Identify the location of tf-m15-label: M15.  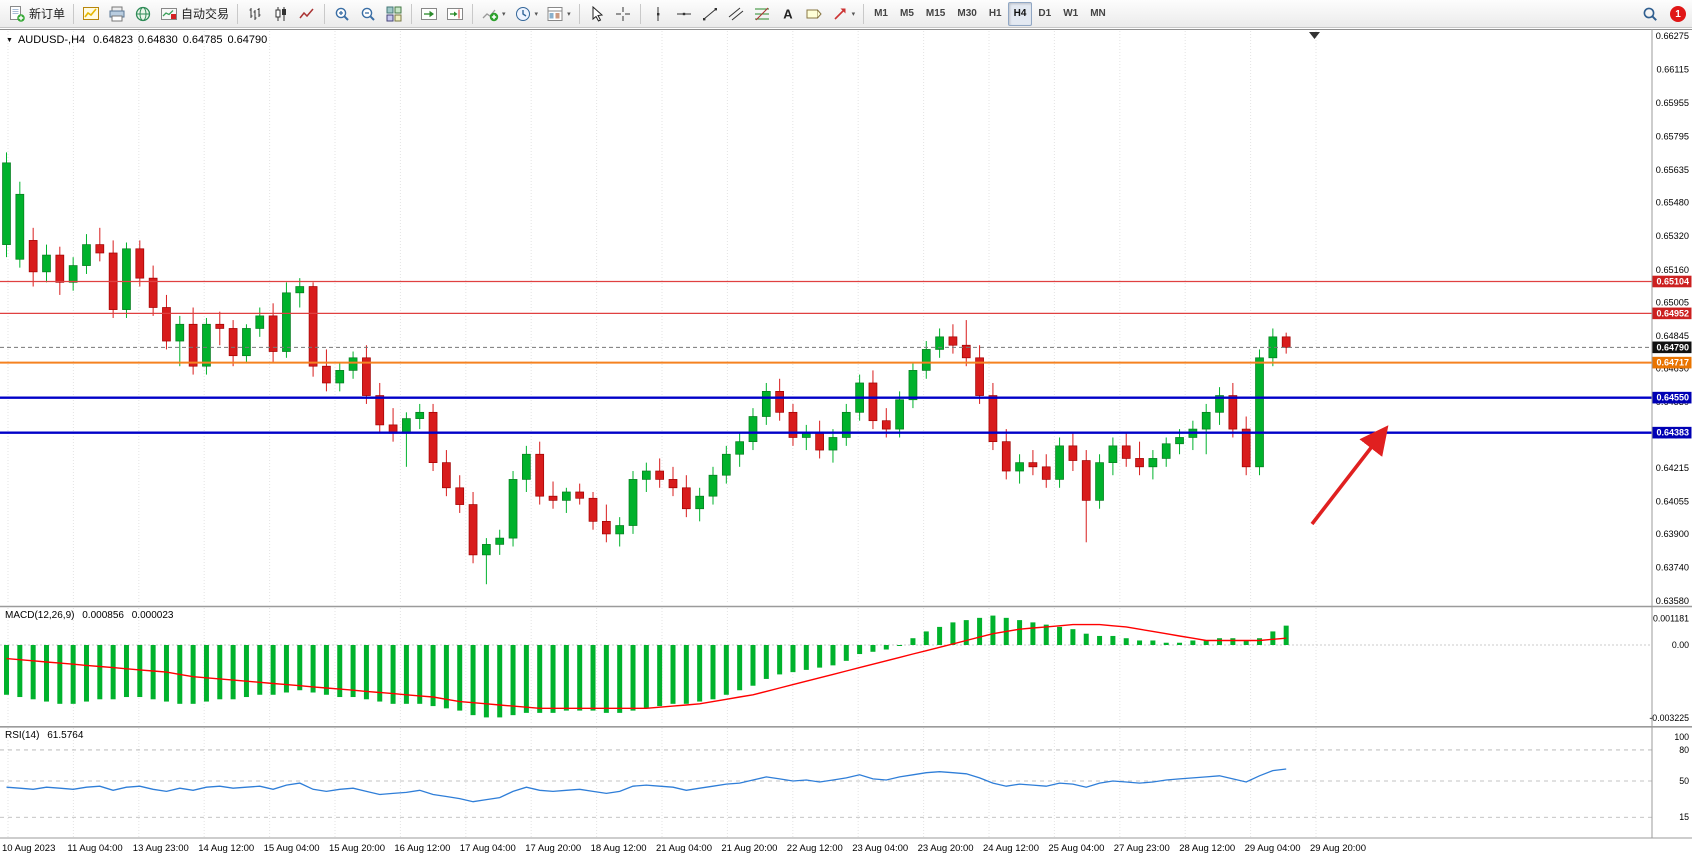
(935, 13).